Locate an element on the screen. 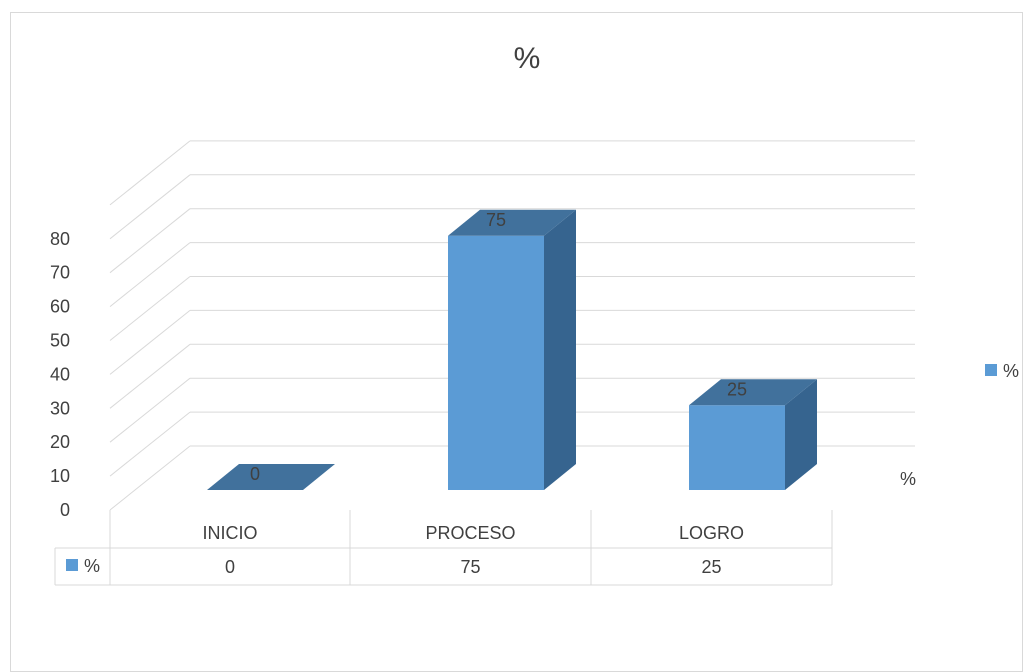  y-tick-label: 60 is located at coordinates (60, 307).